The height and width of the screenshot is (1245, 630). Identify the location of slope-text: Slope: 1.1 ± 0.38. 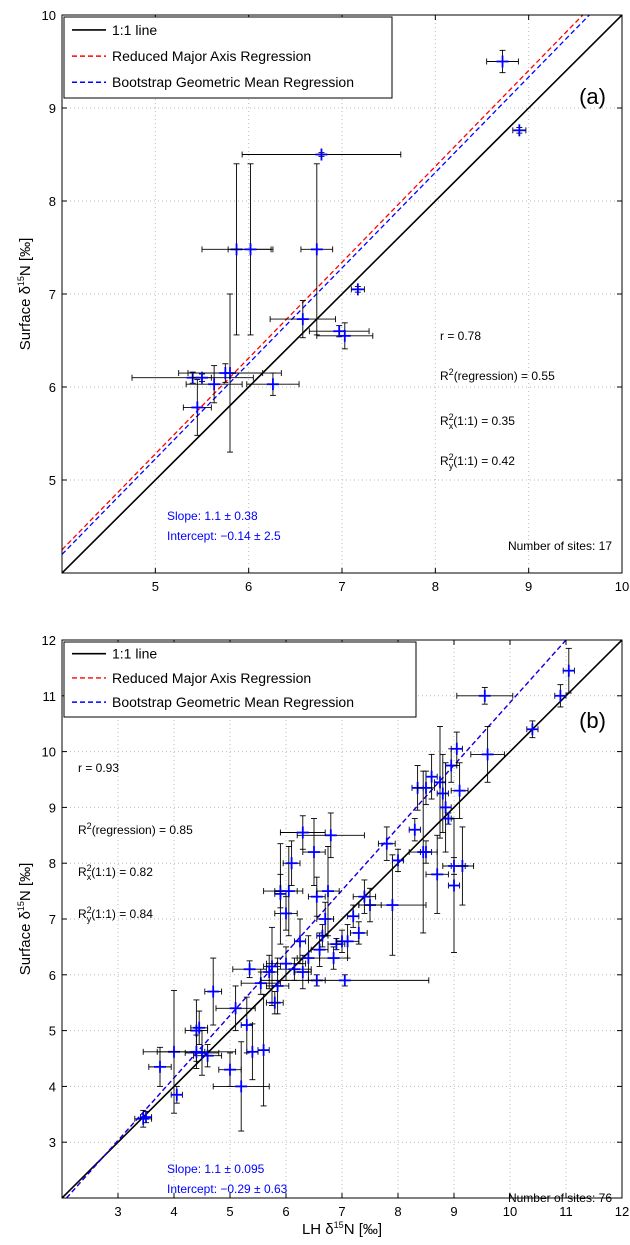
(212, 516).